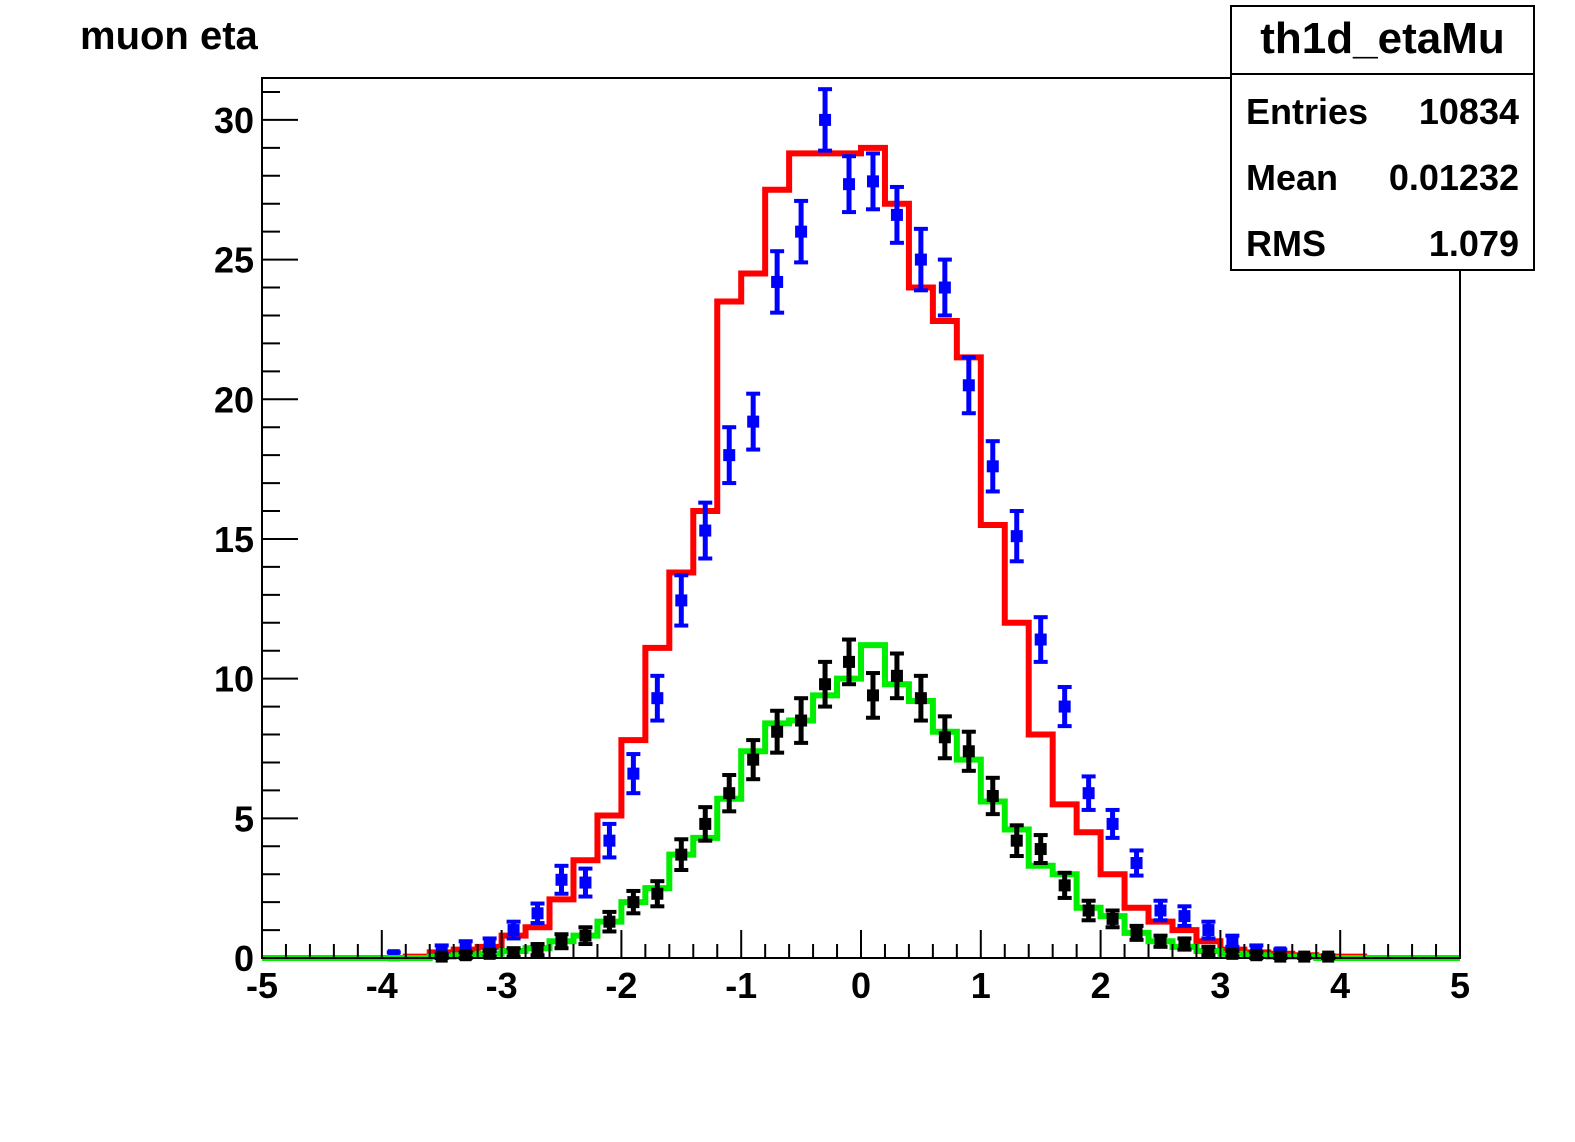  Describe the element at coordinates (1382, 240) in the screenshot. I see `stats-row-rms: RMS 1.079` at that location.